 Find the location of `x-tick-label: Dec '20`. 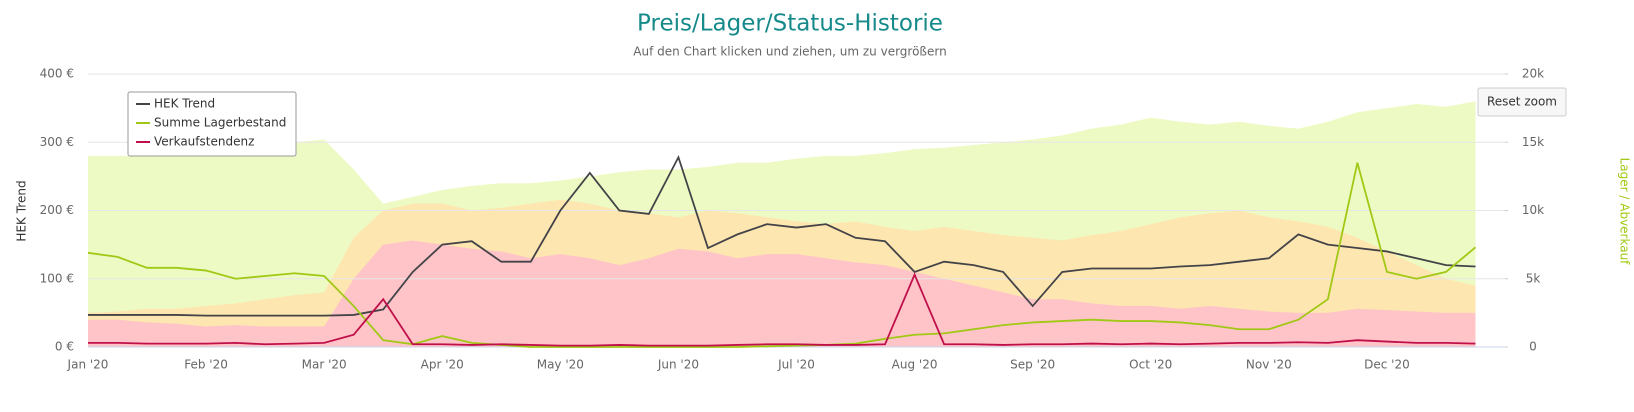

x-tick-label: Dec '20 is located at coordinates (1387, 365).